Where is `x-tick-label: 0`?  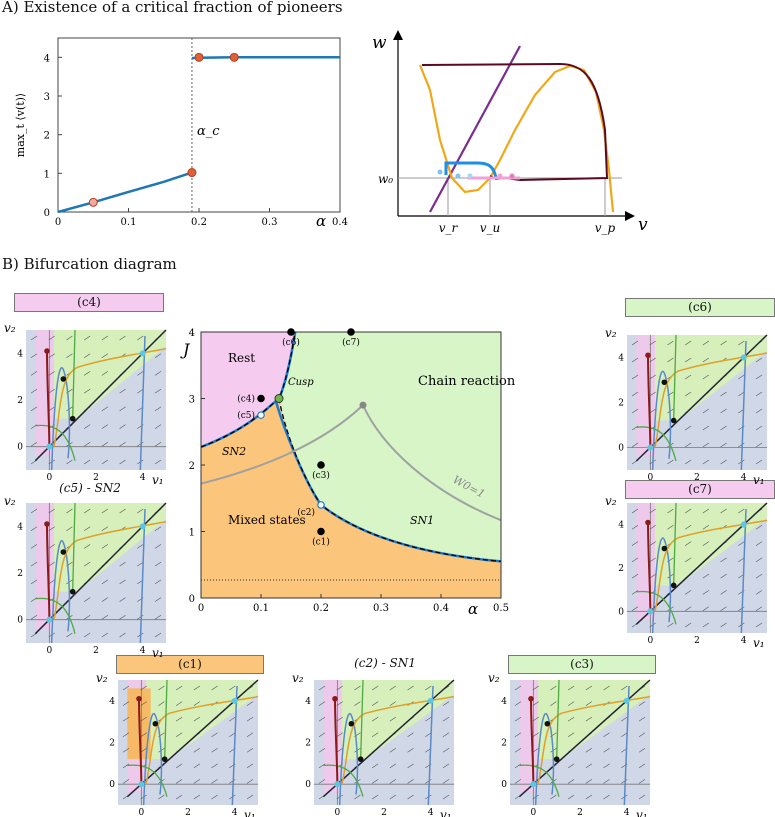
x-tick-label: 0 is located at coordinates (650, 478).